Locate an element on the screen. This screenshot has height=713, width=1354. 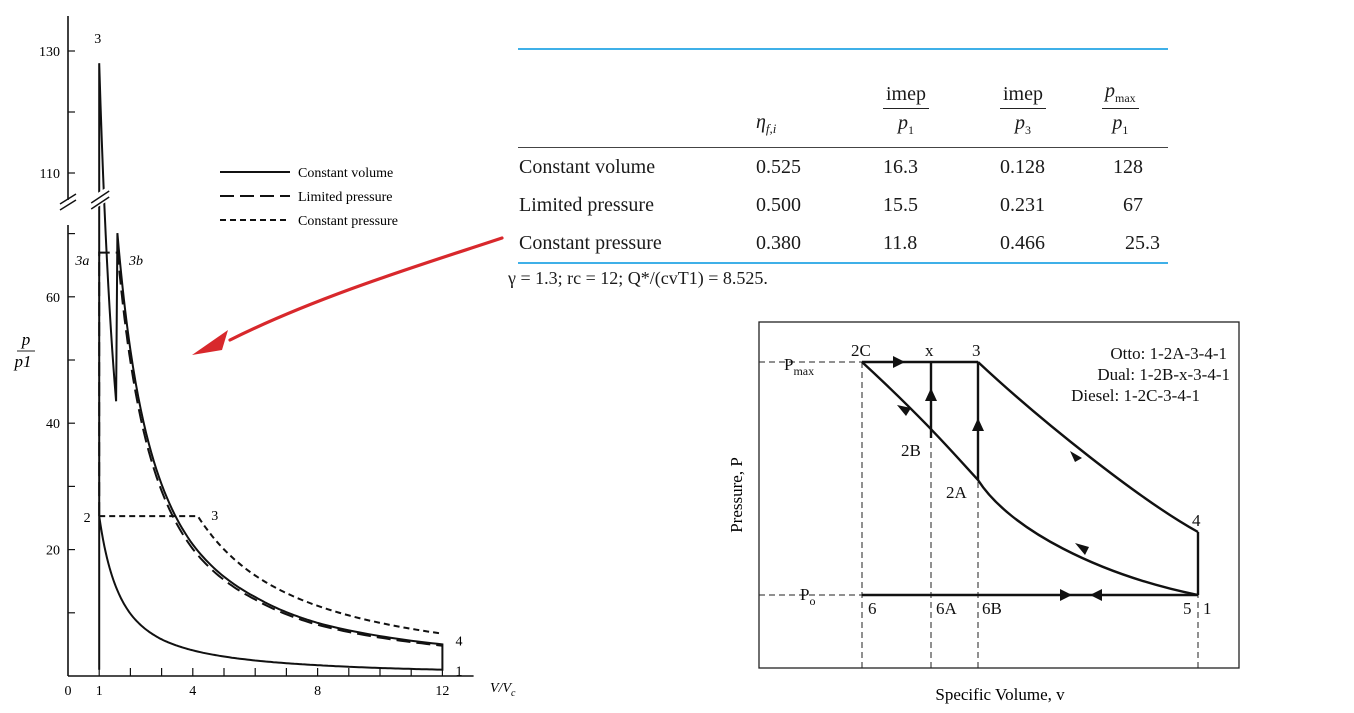
cycle-arrows is located at coordinates (997, 478).